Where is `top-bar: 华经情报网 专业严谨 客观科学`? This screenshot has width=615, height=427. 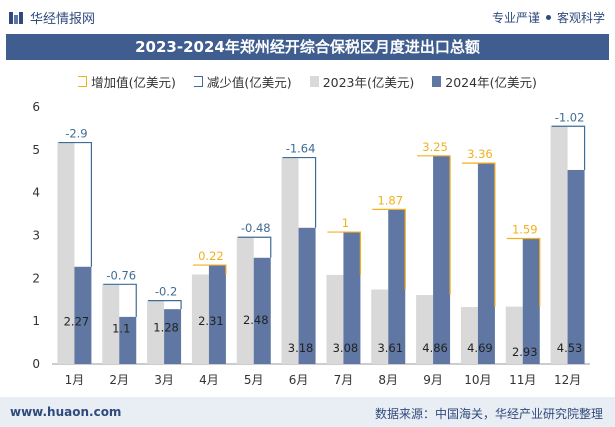 top-bar: 华经情报网 专业严谨 客观科学 is located at coordinates (307, 17).